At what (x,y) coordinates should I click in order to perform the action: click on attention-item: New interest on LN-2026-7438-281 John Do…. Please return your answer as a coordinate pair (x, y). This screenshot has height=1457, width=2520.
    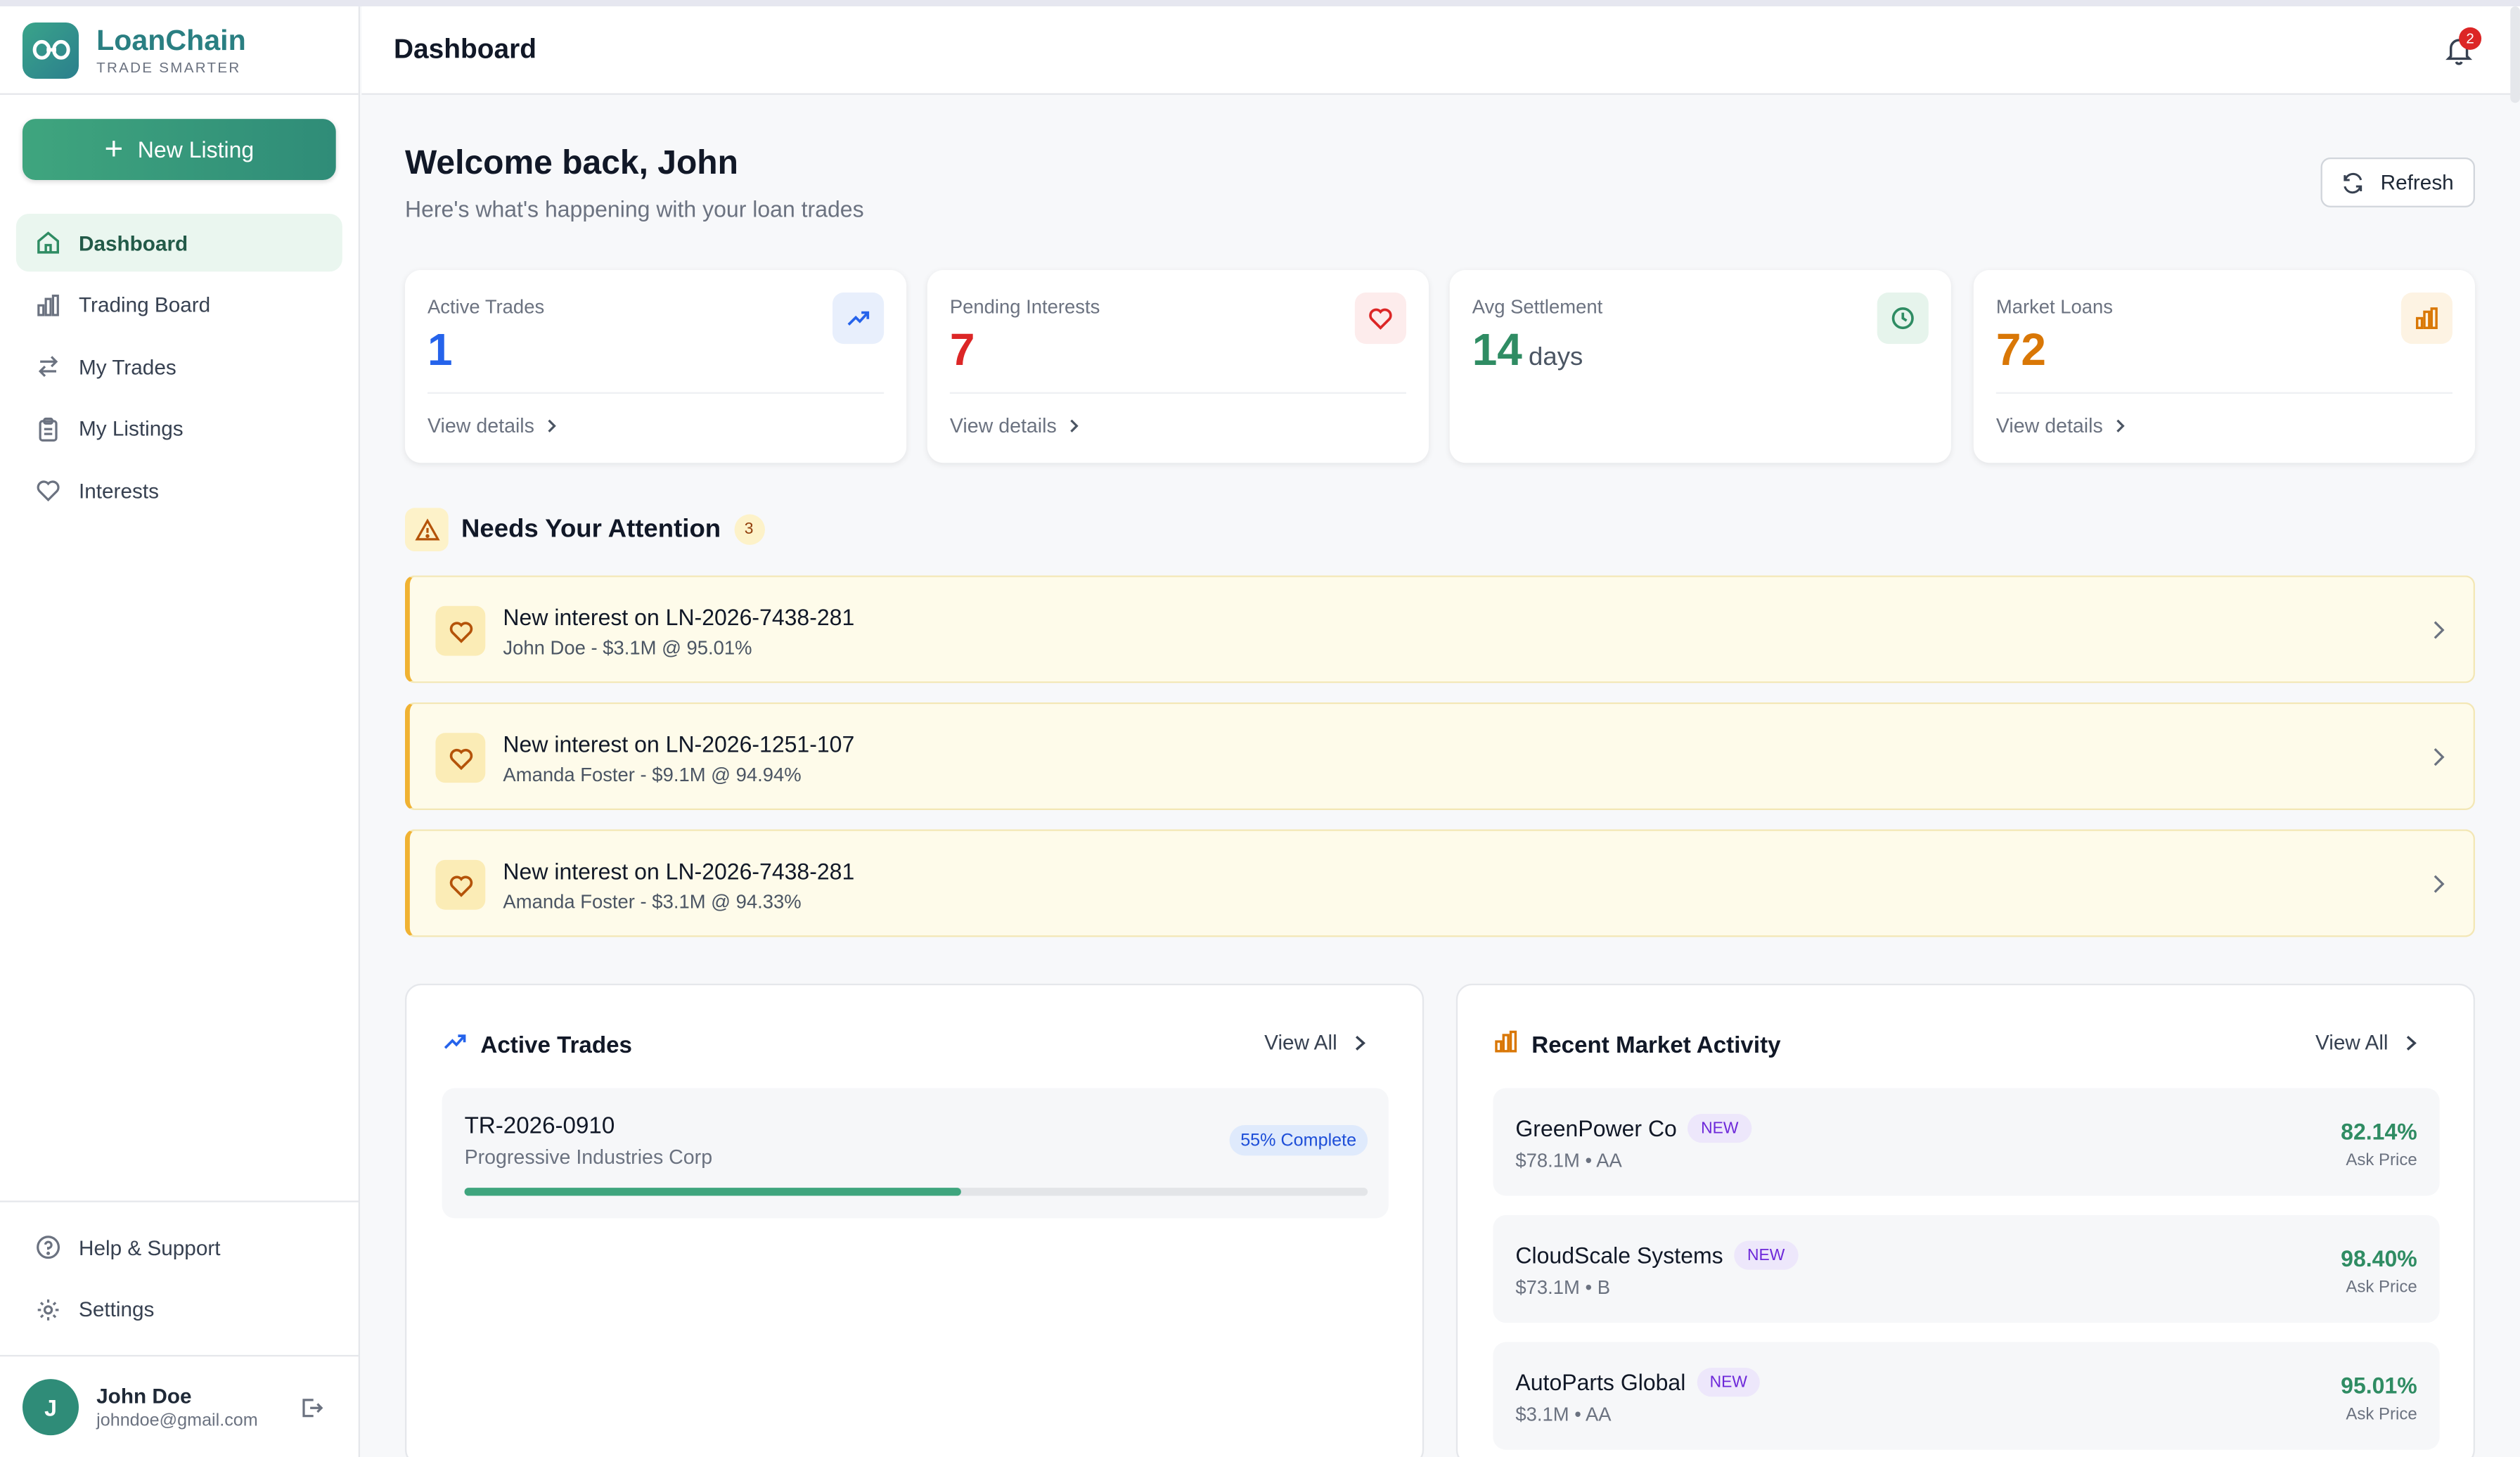
    Looking at the image, I should click on (1439, 629).